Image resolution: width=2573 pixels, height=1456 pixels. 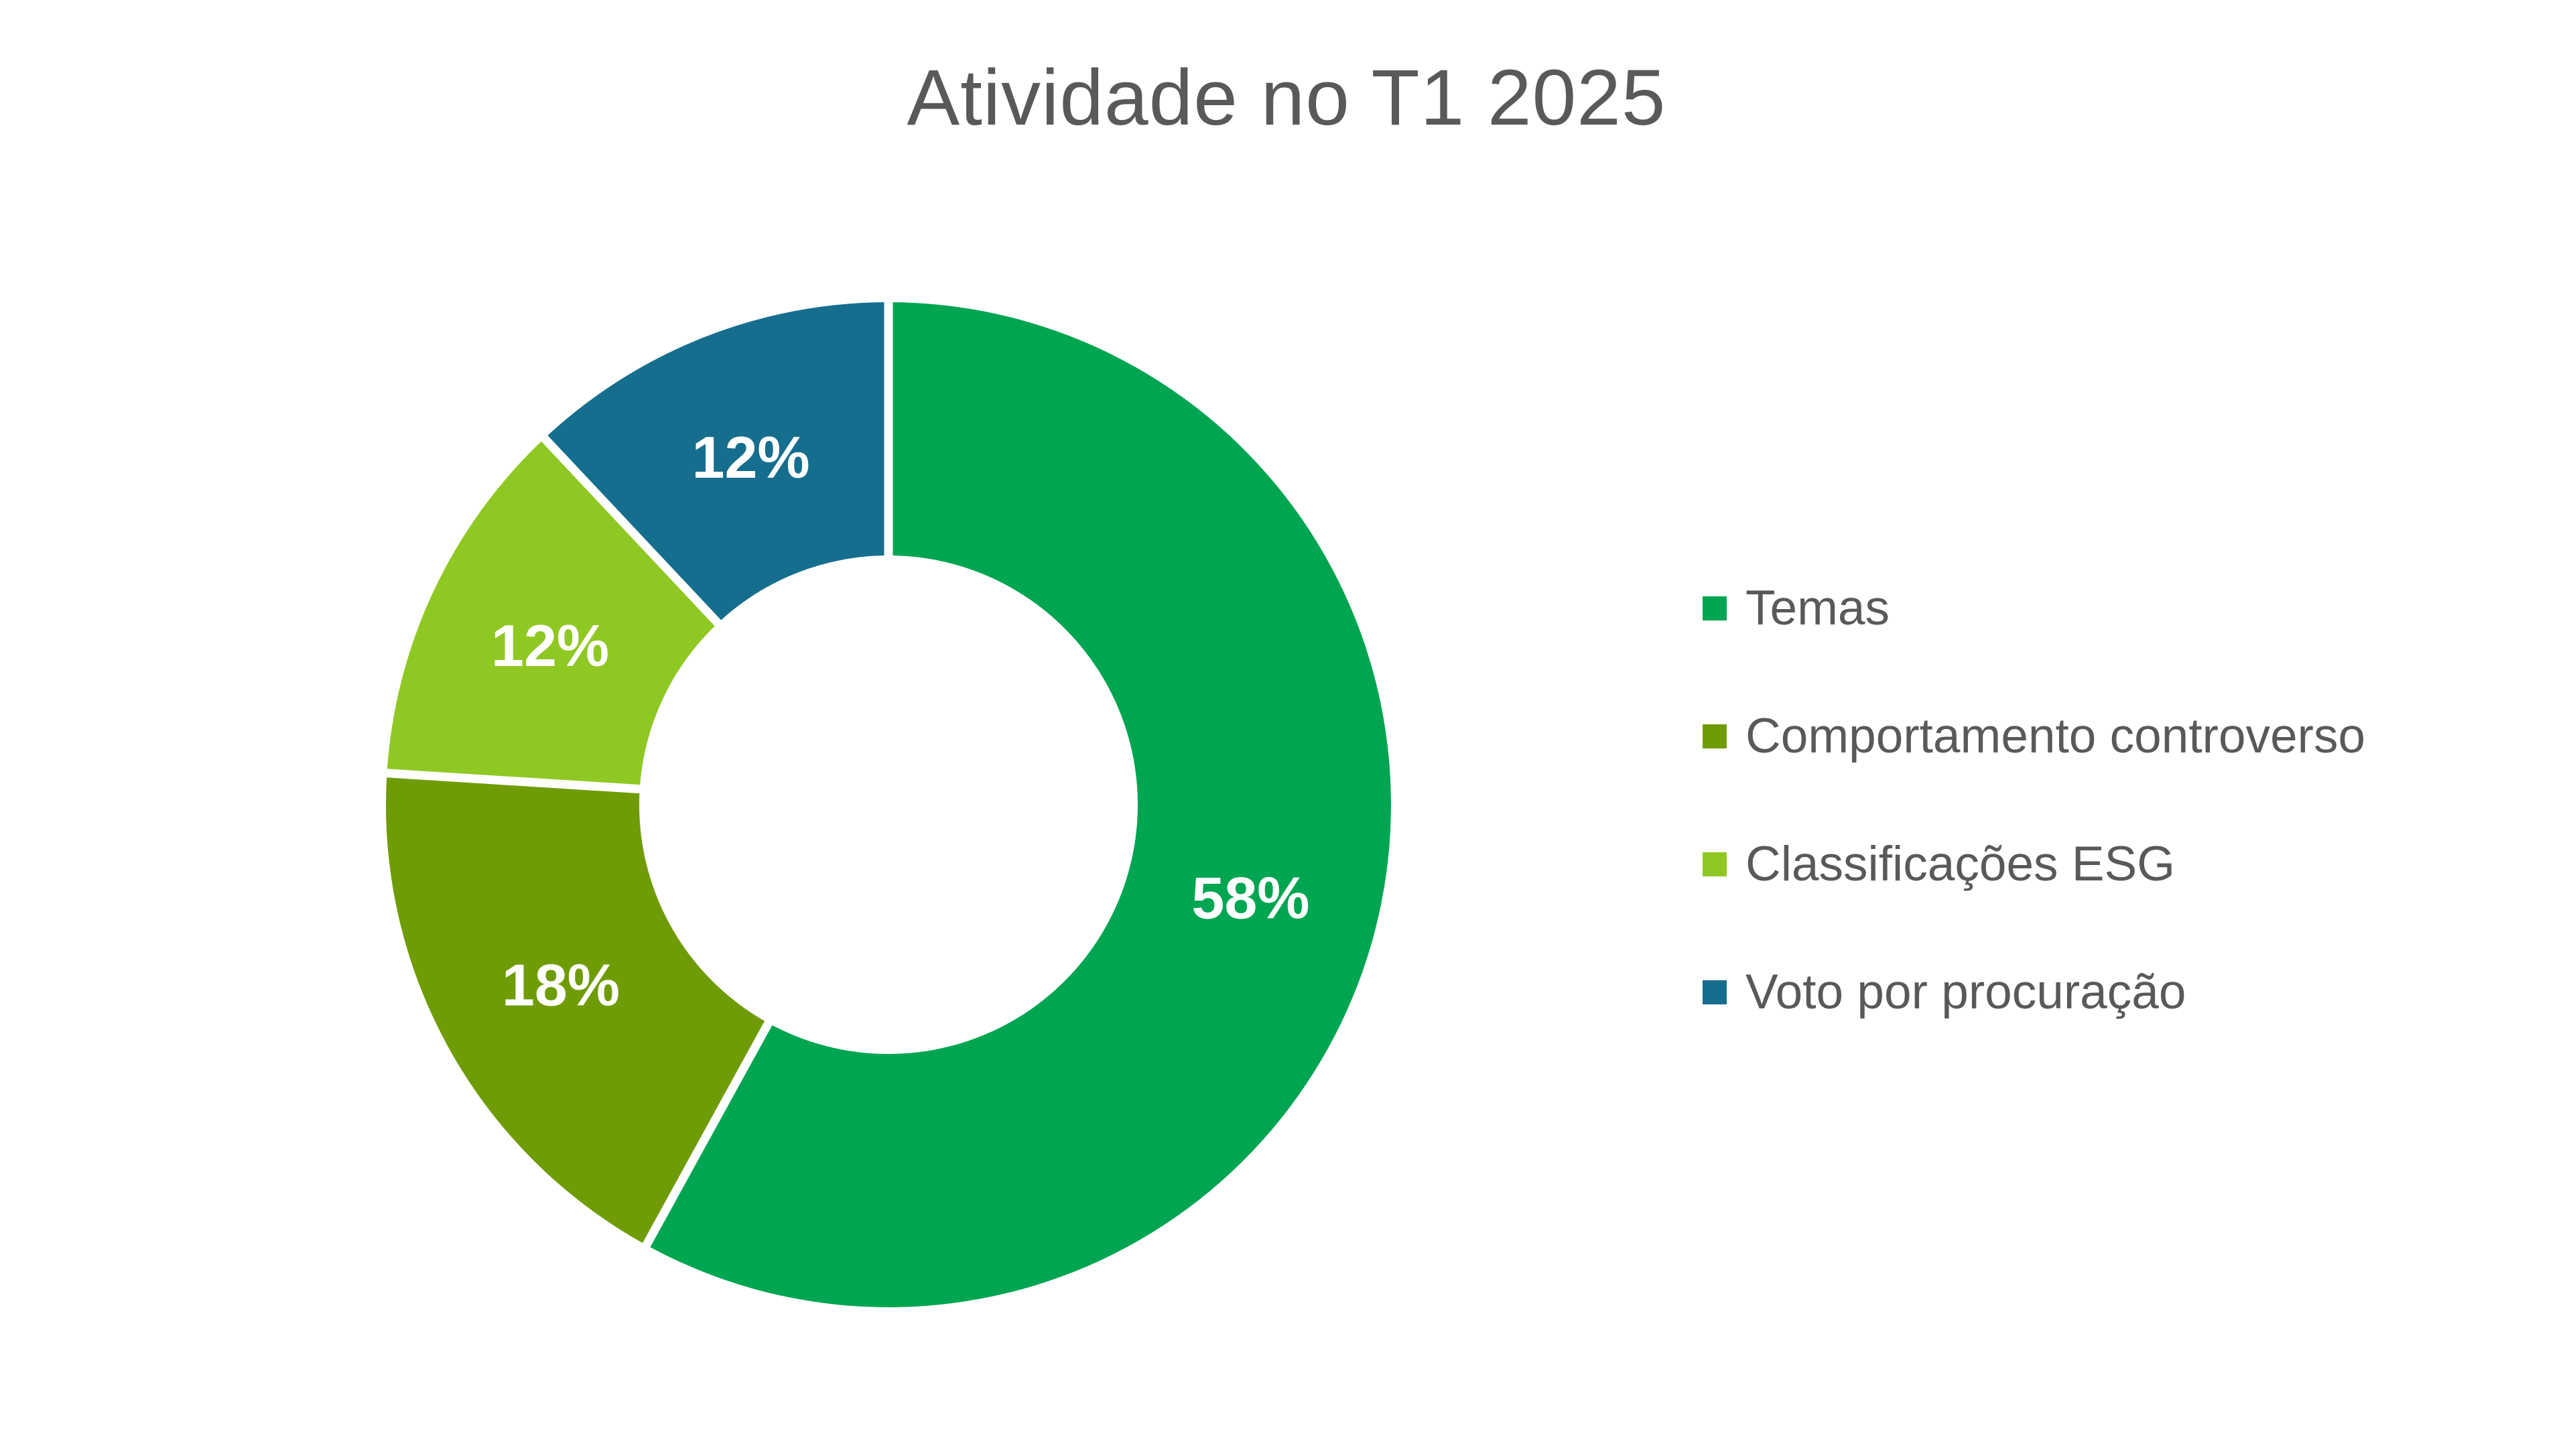 What do you see at coordinates (1817, 608) in the screenshot?
I see `legend-label: Temas` at bounding box center [1817, 608].